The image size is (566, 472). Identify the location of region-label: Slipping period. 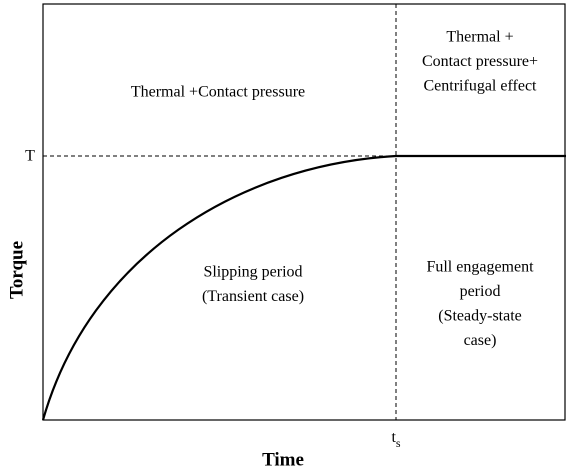
(252, 272).